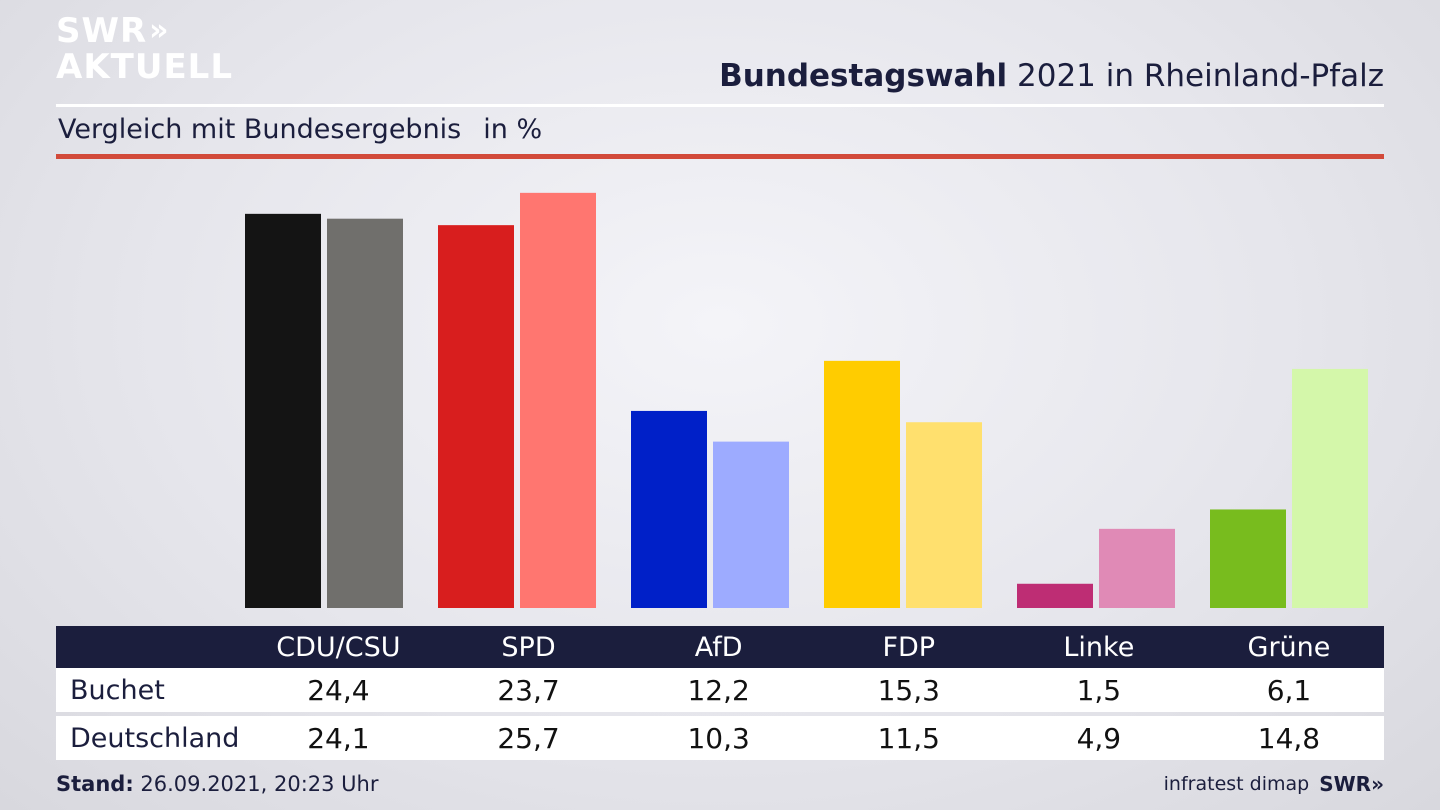  What do you see at coordinates (102, 31) in the screenshot?
I see `logo-line1: SWR` at bounding box center [102, 31].